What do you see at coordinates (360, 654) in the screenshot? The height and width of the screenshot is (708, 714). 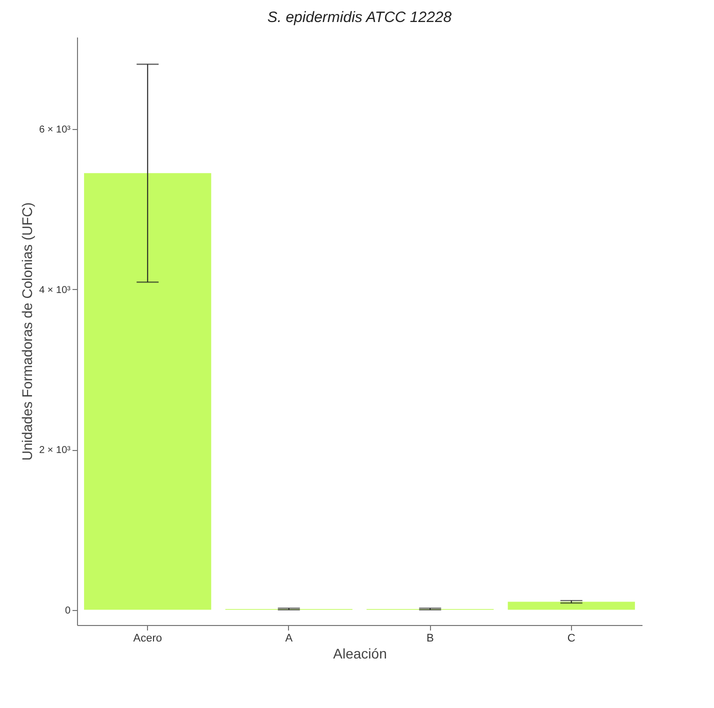 I see `x-axis-title: Aleación` at bounding box center [360, 654].